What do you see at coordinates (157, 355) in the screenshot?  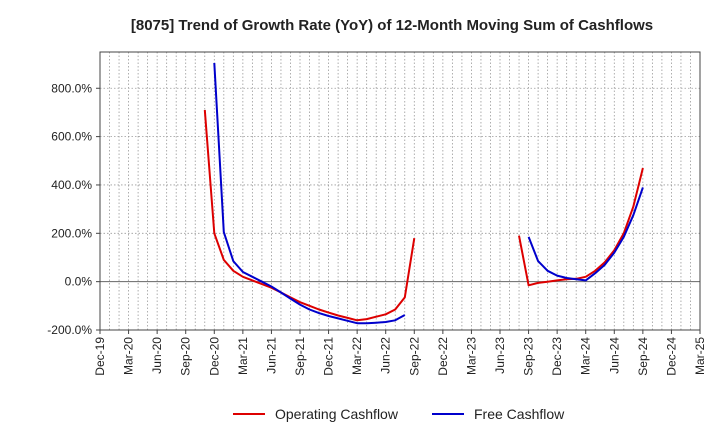 I see `x-tick-label: Jun-20` at bounding box center [157, 355].